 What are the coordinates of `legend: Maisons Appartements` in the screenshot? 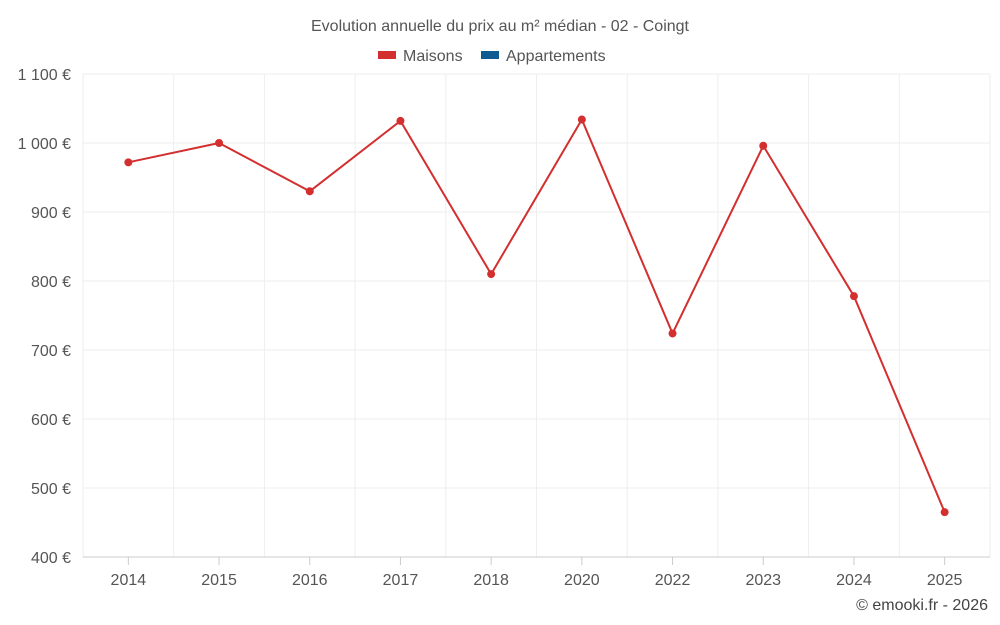 It's located at (492, 56).